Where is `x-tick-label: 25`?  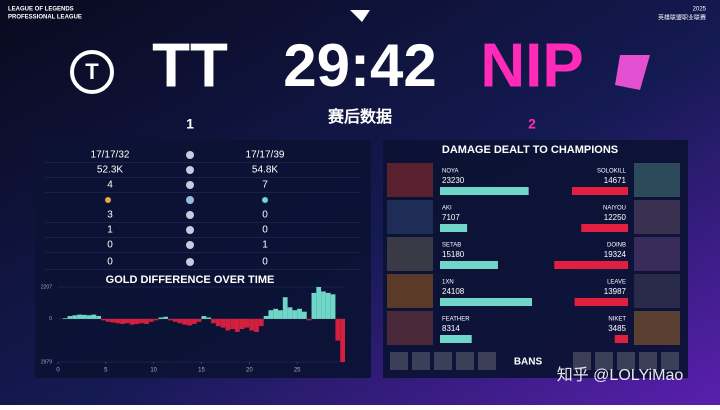
x-tick-label: 25 is located at coordinates (297, 371).